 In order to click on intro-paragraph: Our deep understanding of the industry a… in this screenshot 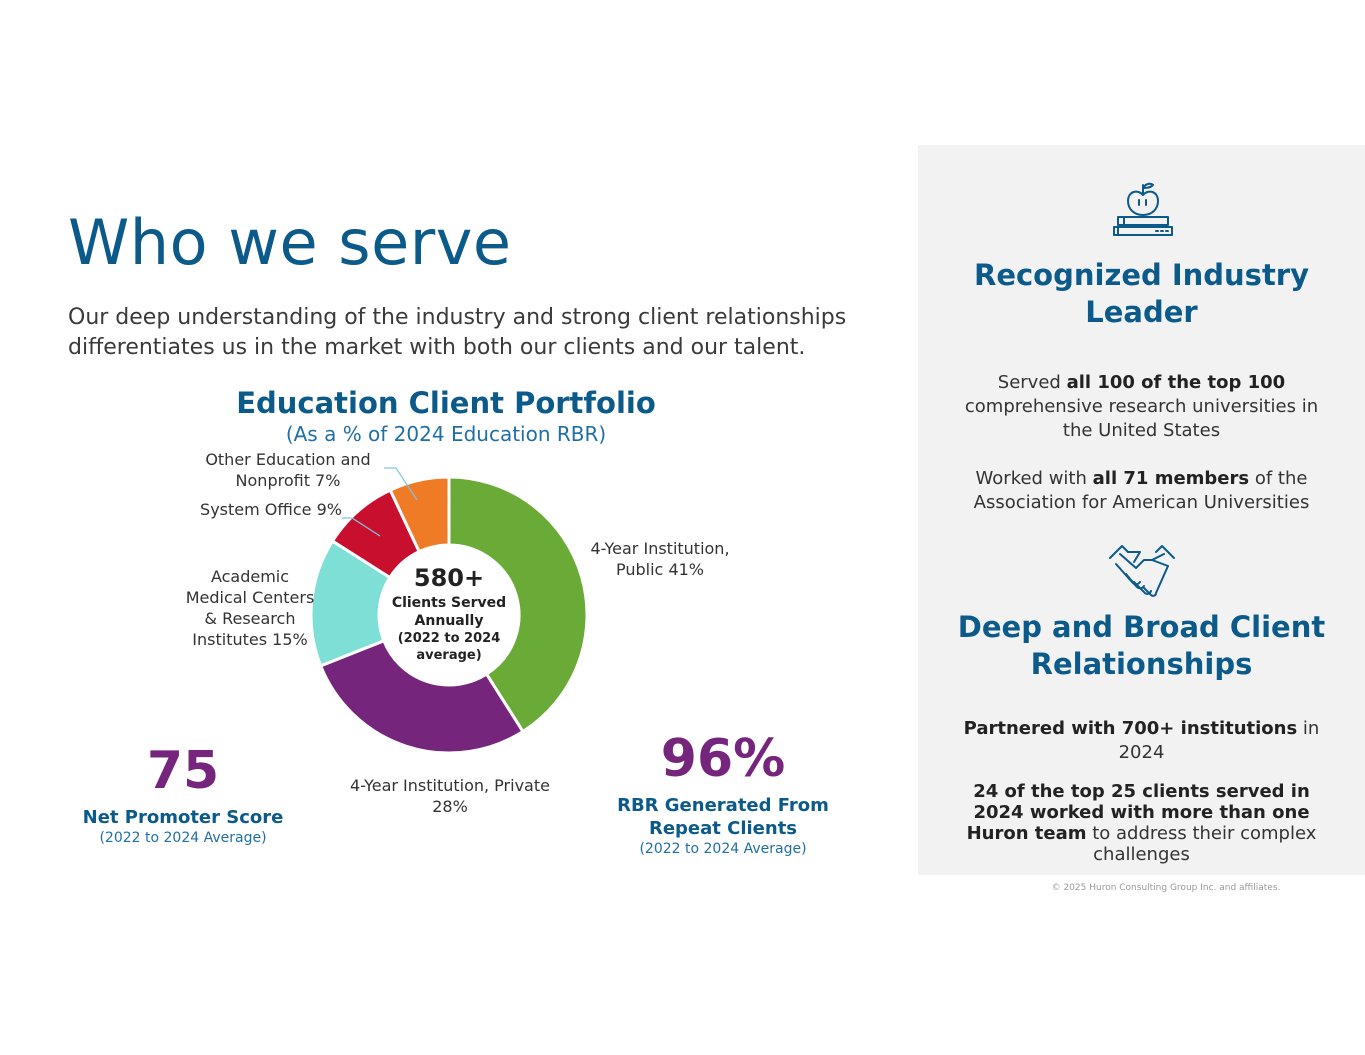, I will do `click(457, 332)`.